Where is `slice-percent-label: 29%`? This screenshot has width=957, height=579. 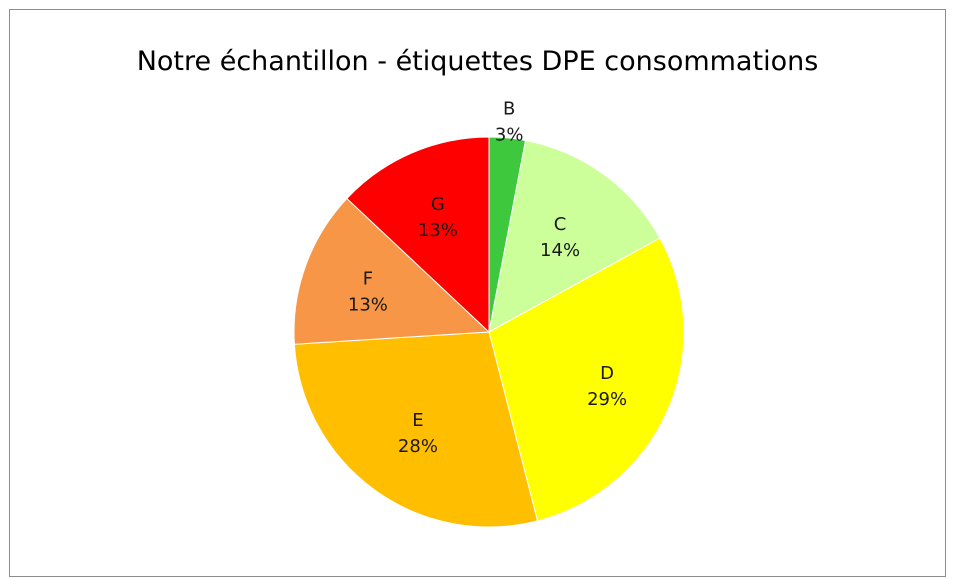 slice-percent-label: 29% is located at coordinates (607, 399).